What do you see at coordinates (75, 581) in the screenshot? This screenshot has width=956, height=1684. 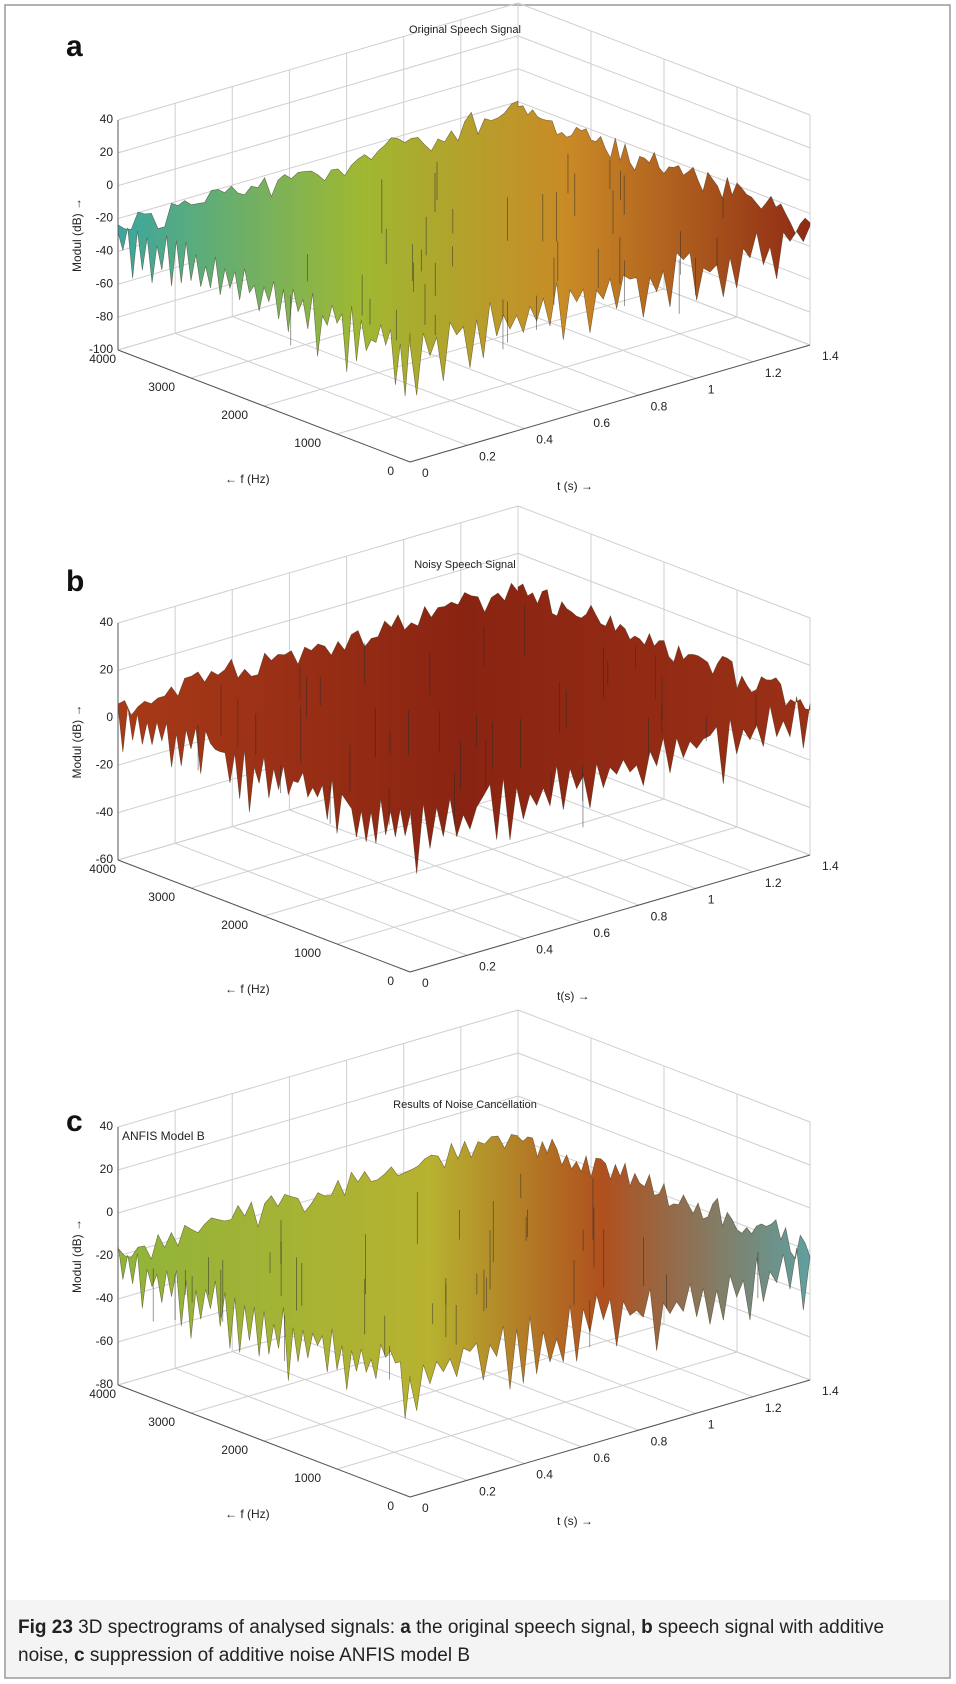 I see `panel-label: b` at bounding box center [75, 581].